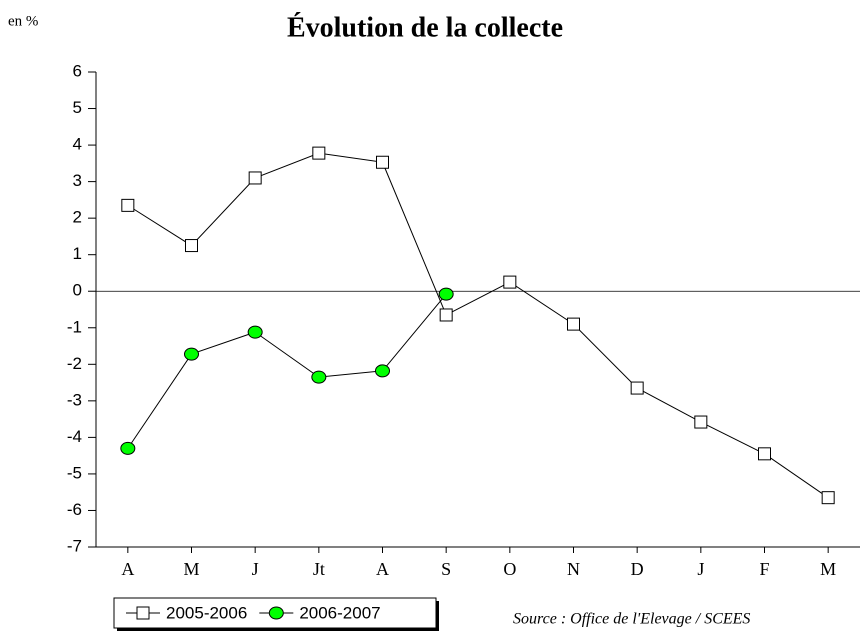  I want to click on y-tick-label: -7, so click(74, 545).